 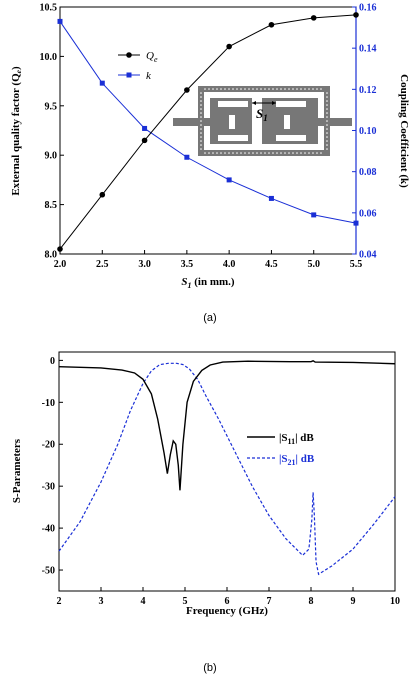 What do you see at coordinates (404, 131) in the screenshot?
I see `y-axis-label-right-a: Coupling Coefficient (k)` at bounding box center [404, 131].